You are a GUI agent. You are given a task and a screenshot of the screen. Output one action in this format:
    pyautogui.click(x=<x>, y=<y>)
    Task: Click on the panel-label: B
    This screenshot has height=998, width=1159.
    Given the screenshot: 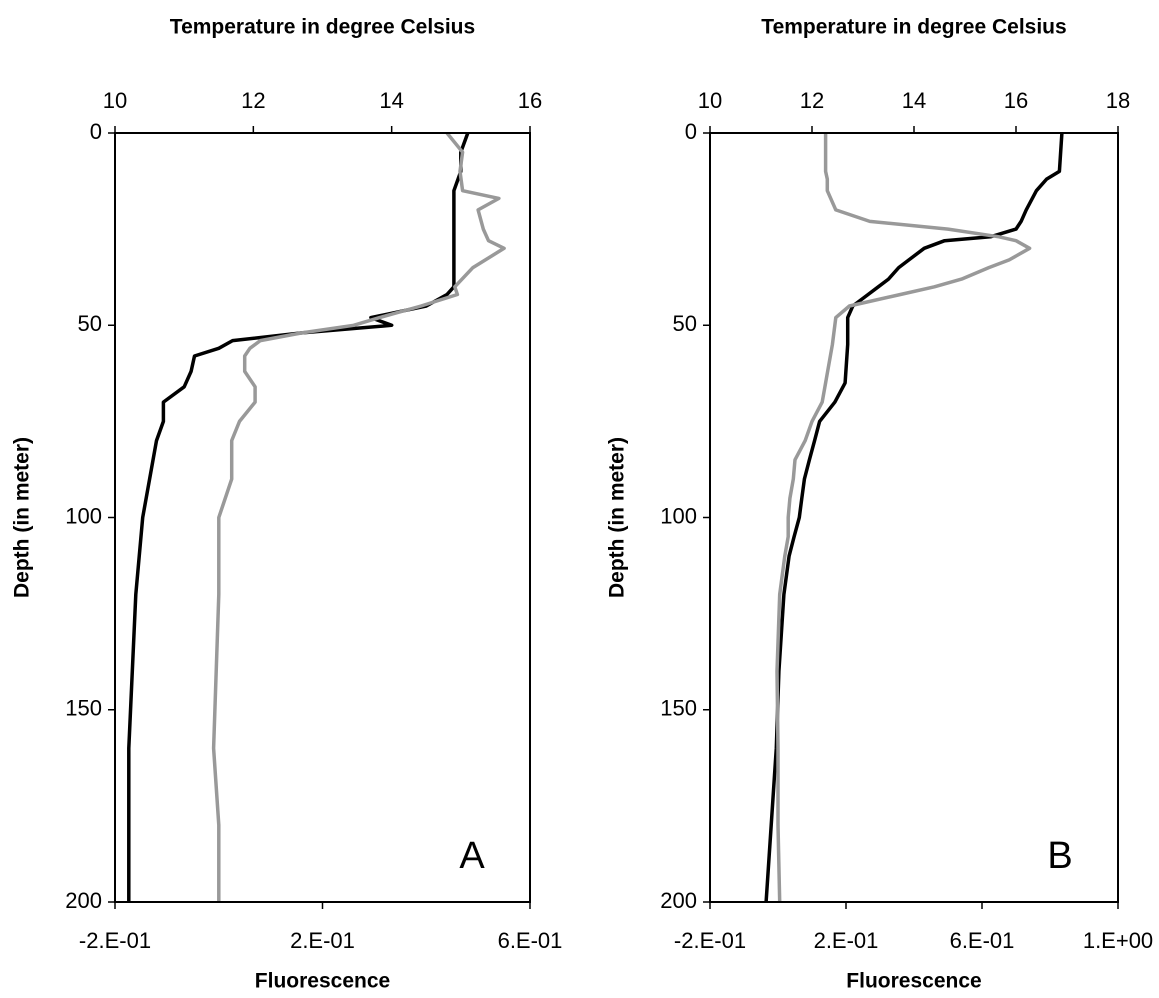 What is the action you would take?
    pyautogui.click(x=1059, y=856)
    